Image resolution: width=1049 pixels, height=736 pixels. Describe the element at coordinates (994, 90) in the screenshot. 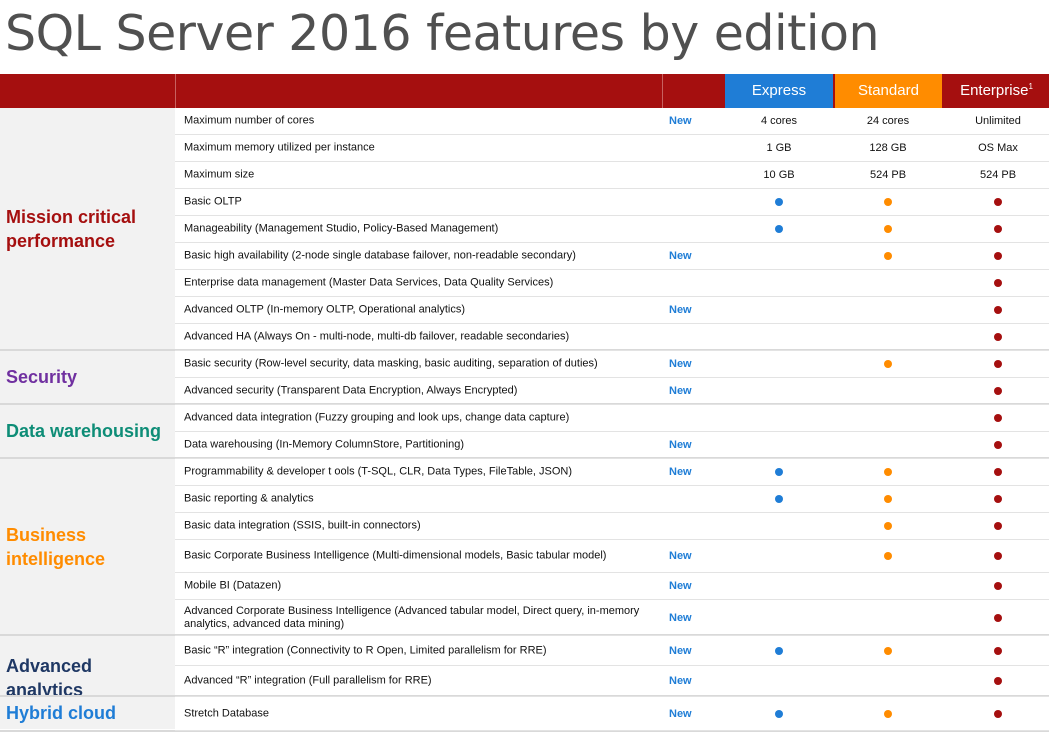

I see `edition-label: Enterprise` at that location.